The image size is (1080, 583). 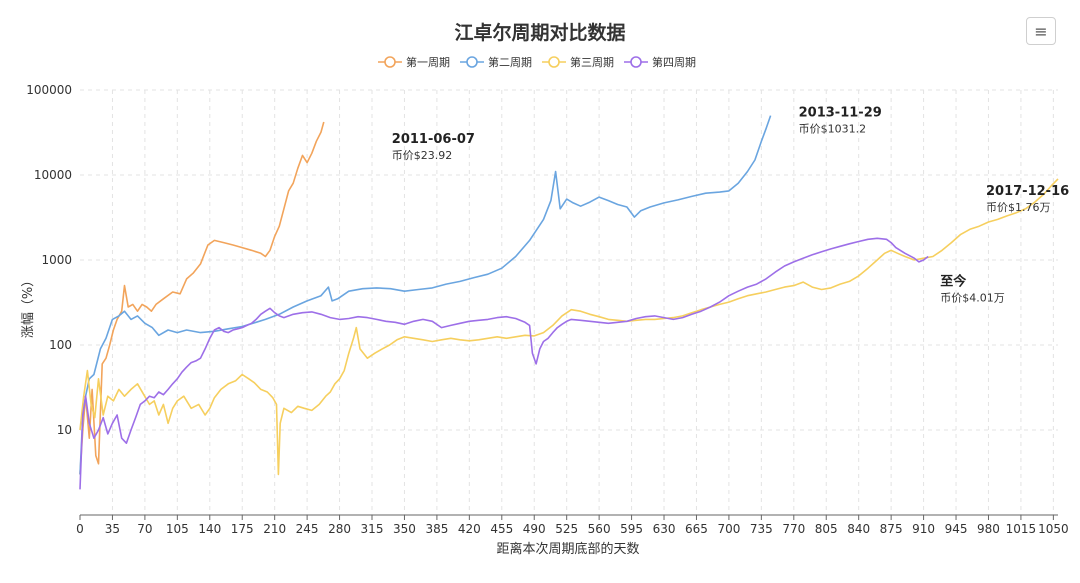 I want to click on chart-title: 江卓尔周期对比数据, so click(x=540, y=33).